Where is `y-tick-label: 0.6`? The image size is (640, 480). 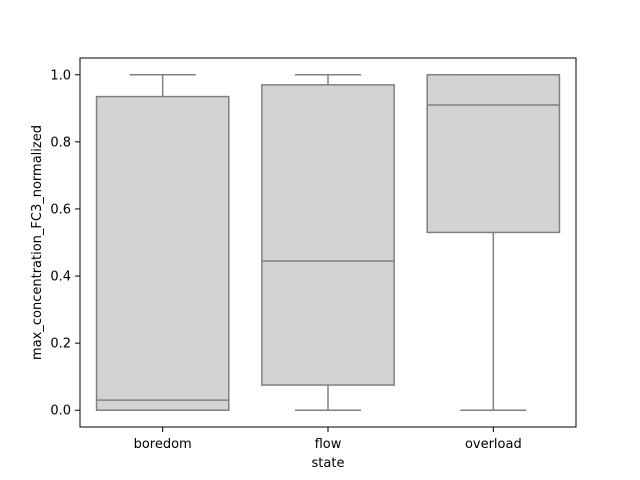
y-tick-label: 0.6 is located at coordinates (60, 209).